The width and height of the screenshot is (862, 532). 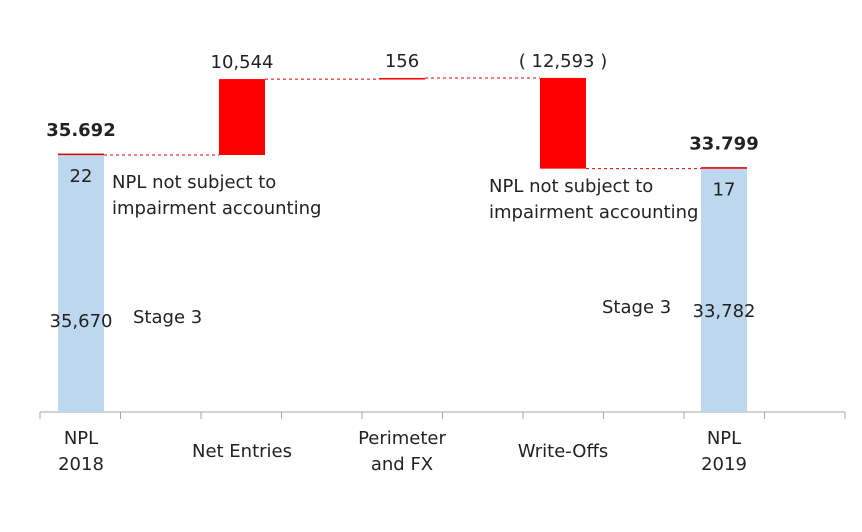 What do you see at coordinates (81, 464) in the screenshot?
I see `category-label: 2018` at bounding box center [81, 464].